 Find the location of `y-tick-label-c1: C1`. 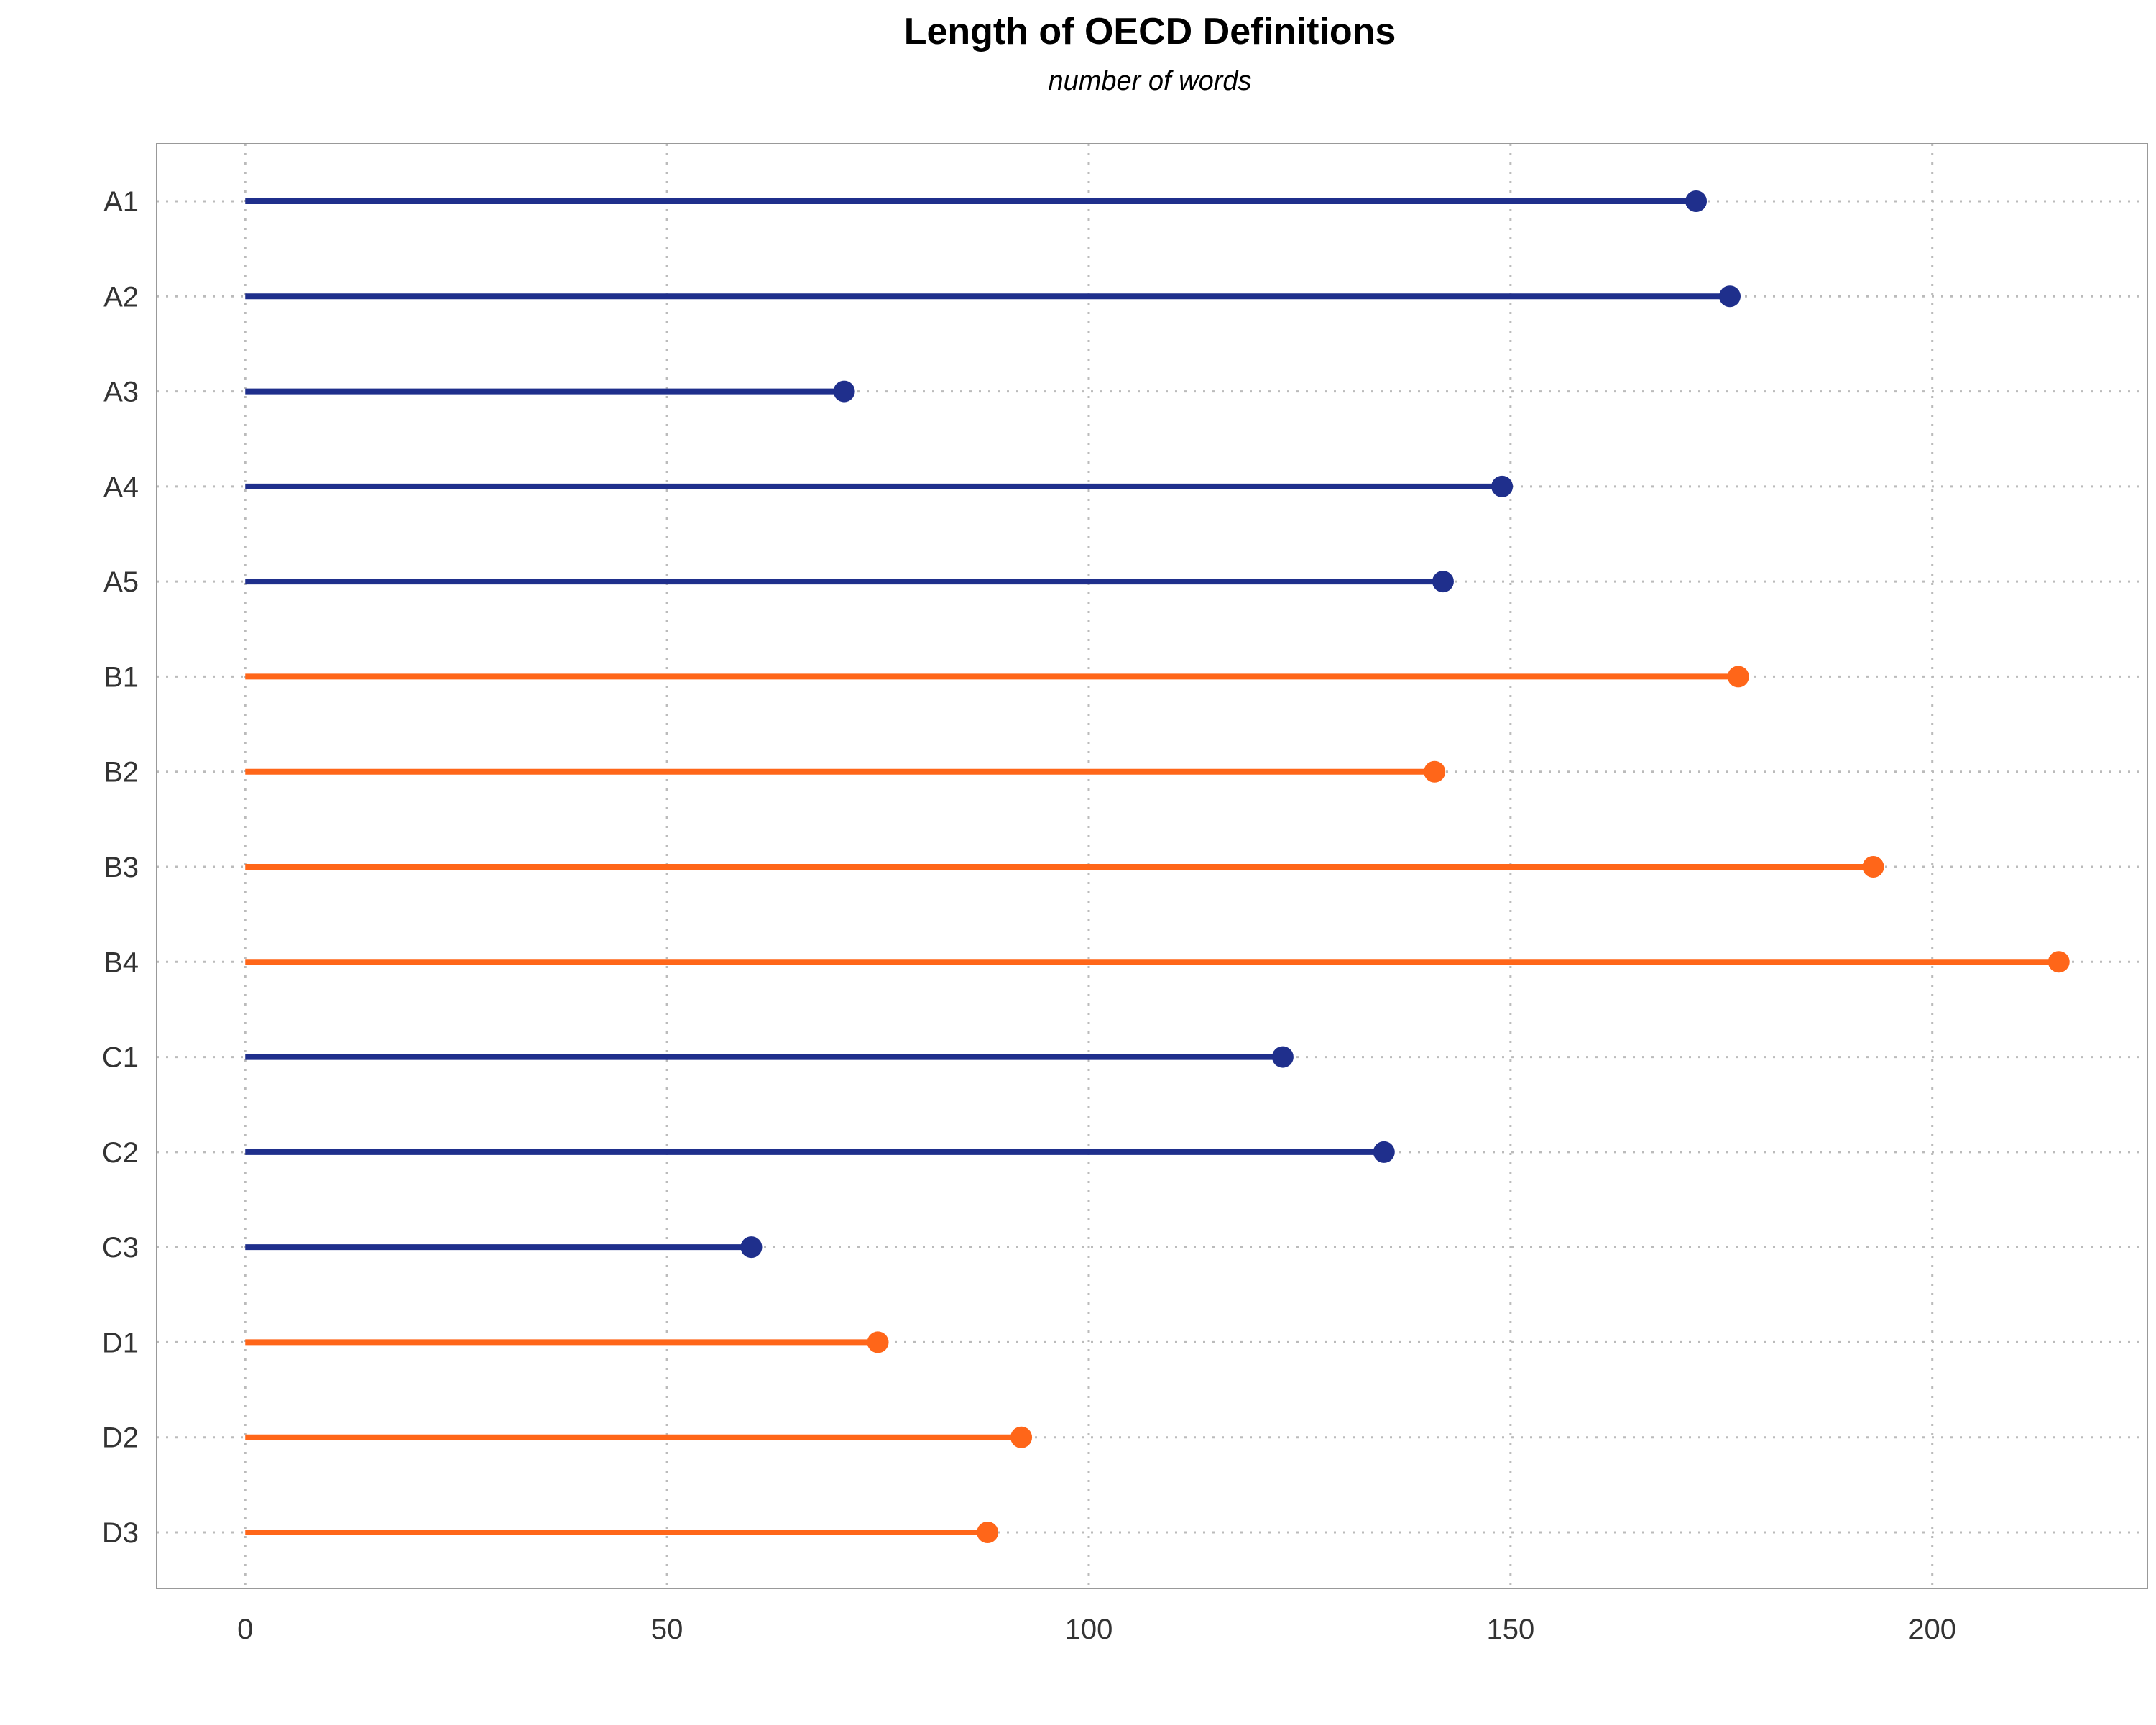

y-tick-label-c1: C1 is located at coordinates (120, 1058).